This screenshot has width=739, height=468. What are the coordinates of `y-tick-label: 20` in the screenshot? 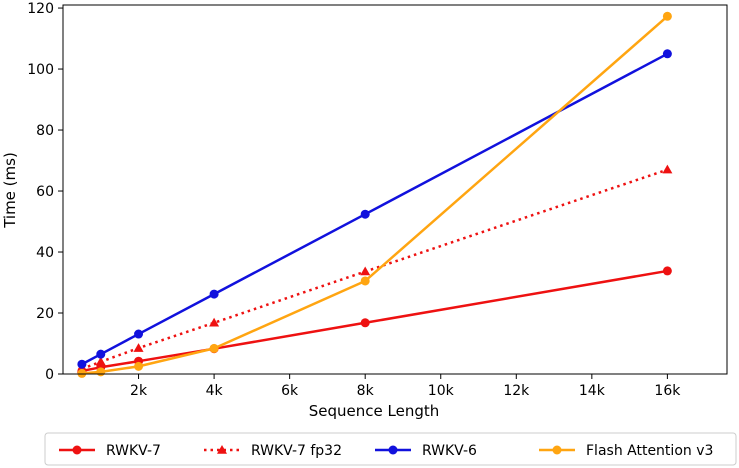 It's located at (45, 314).